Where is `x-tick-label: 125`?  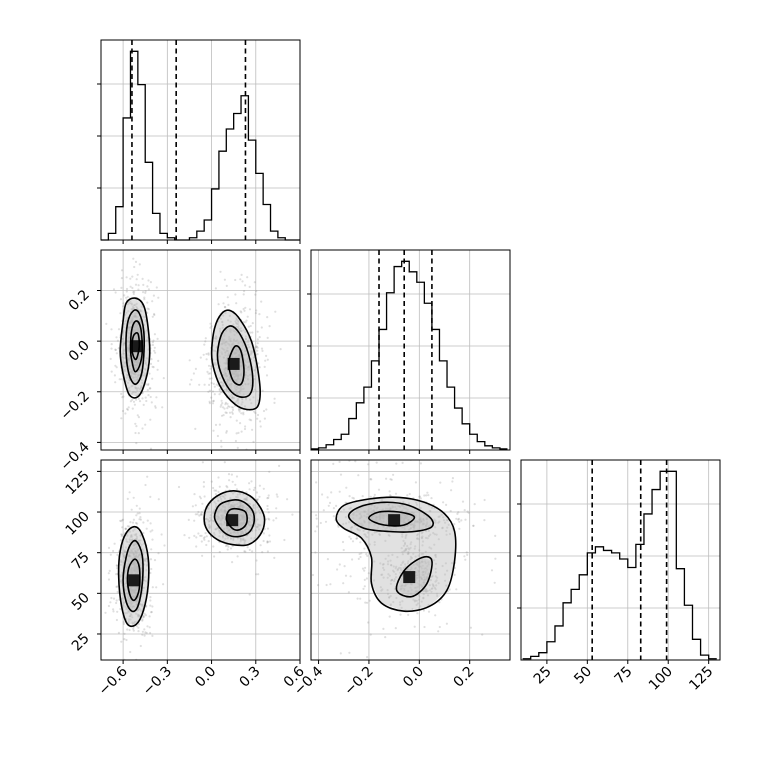
x-tick-label: 125 is located at coordinates (701, 679).